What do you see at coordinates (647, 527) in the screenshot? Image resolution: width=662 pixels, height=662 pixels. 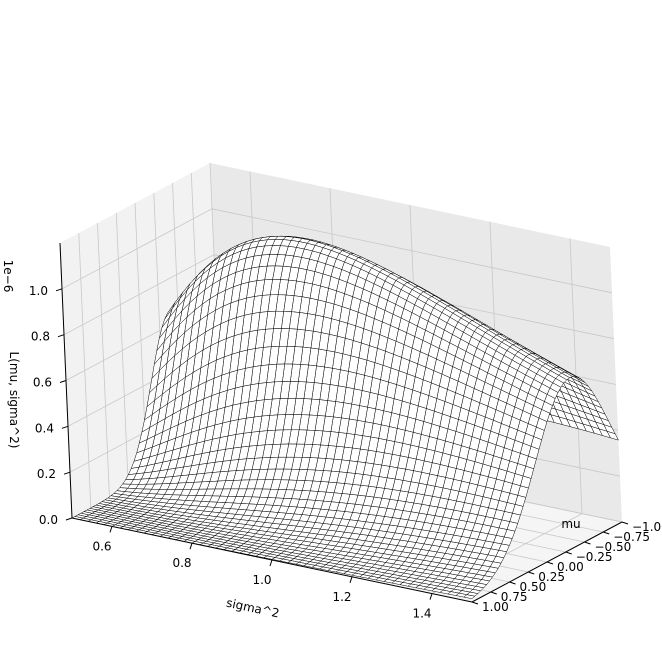 I see `y-tick-label: −1.00` at bounding box center [647, 527].